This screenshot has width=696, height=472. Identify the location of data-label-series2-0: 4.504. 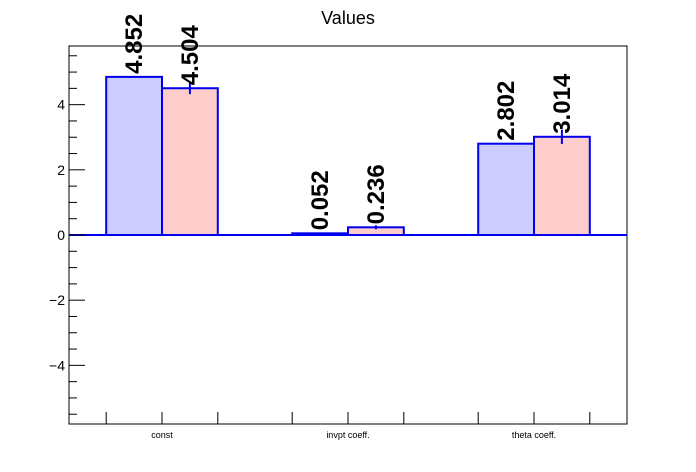
(190, 55).